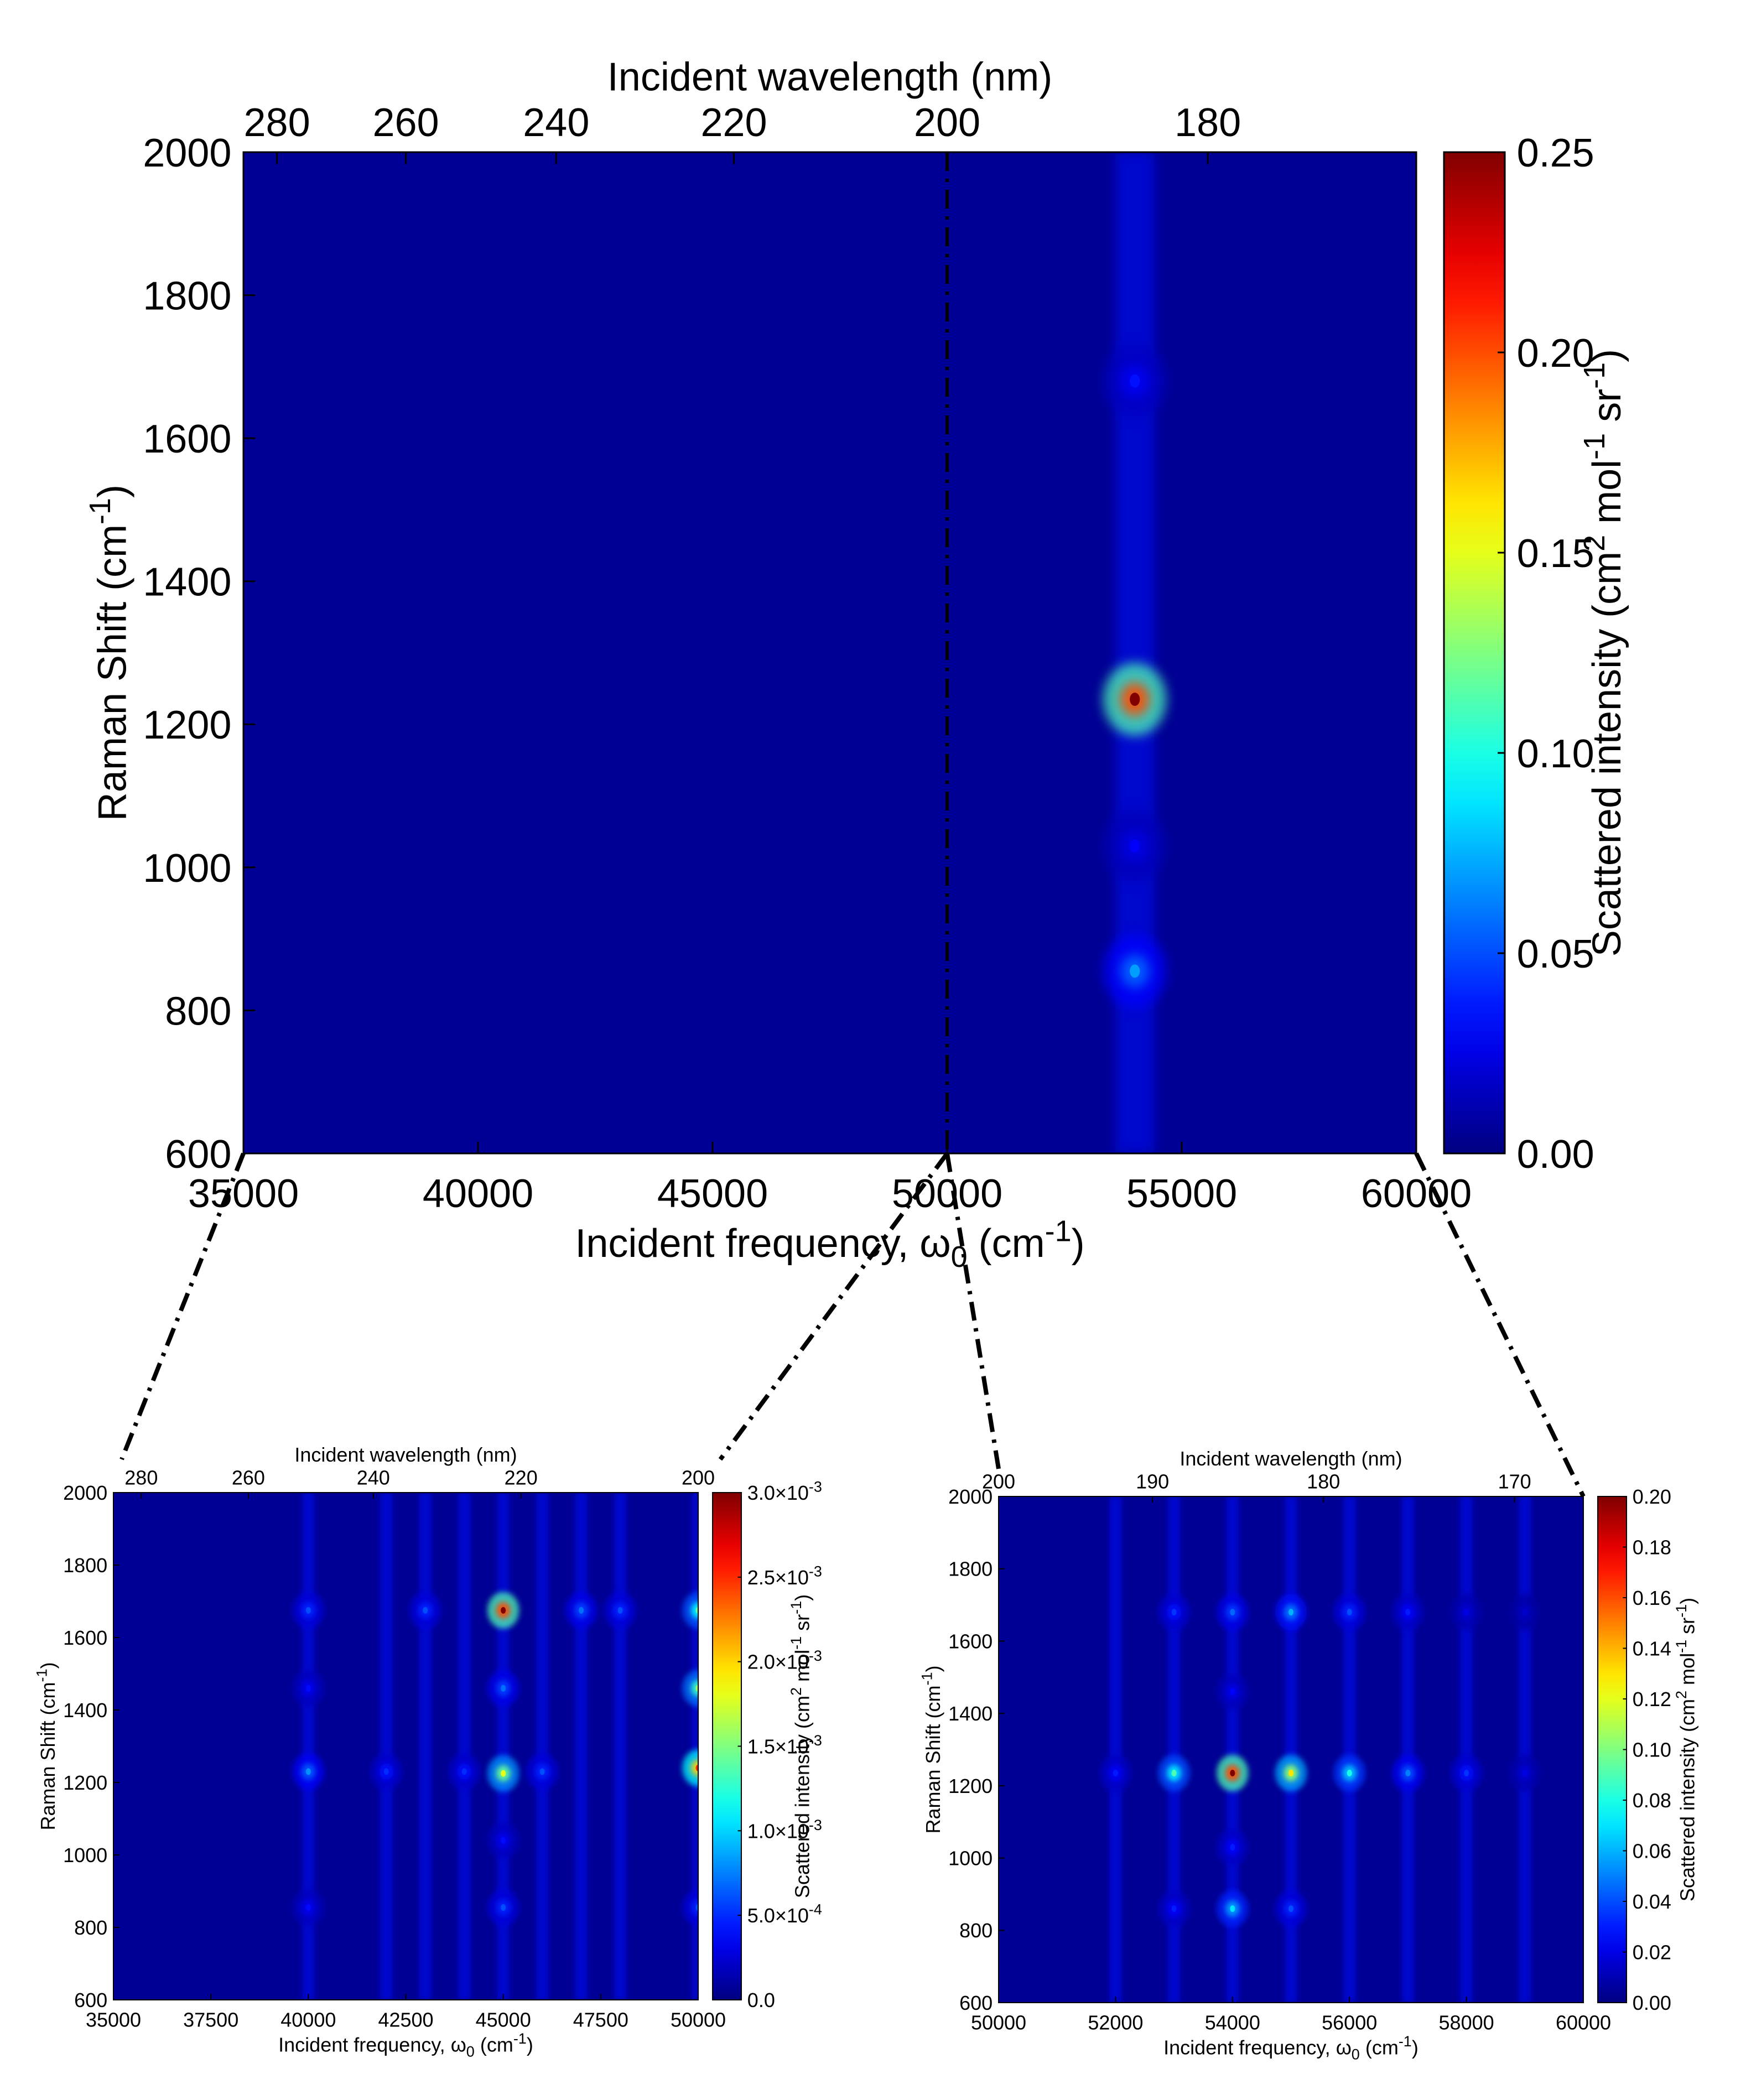 Image resolution: width=1751 pixels, height=2100 pixels. Describe the element at coordinates (1208, 123) in the screenshot. I see `top-tick-label: 180` at that location.